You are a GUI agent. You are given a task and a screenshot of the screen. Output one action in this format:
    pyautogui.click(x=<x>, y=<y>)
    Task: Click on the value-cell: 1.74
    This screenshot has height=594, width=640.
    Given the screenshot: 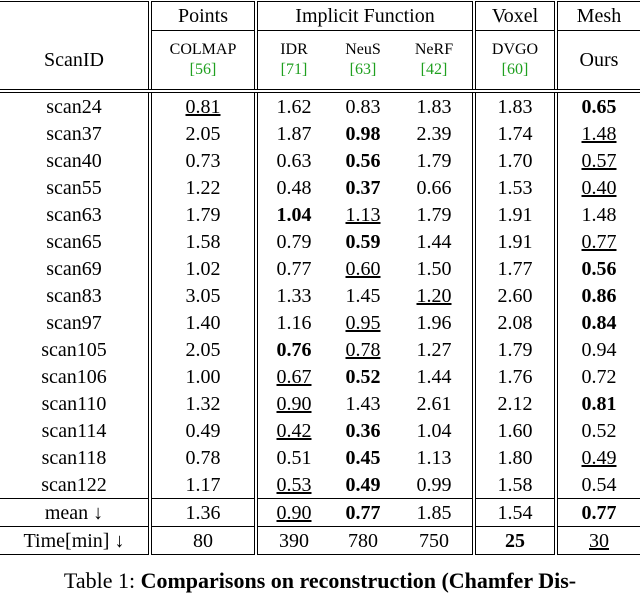 What is the action you would take?
    pyautogui.click(x=514, y=133)
    